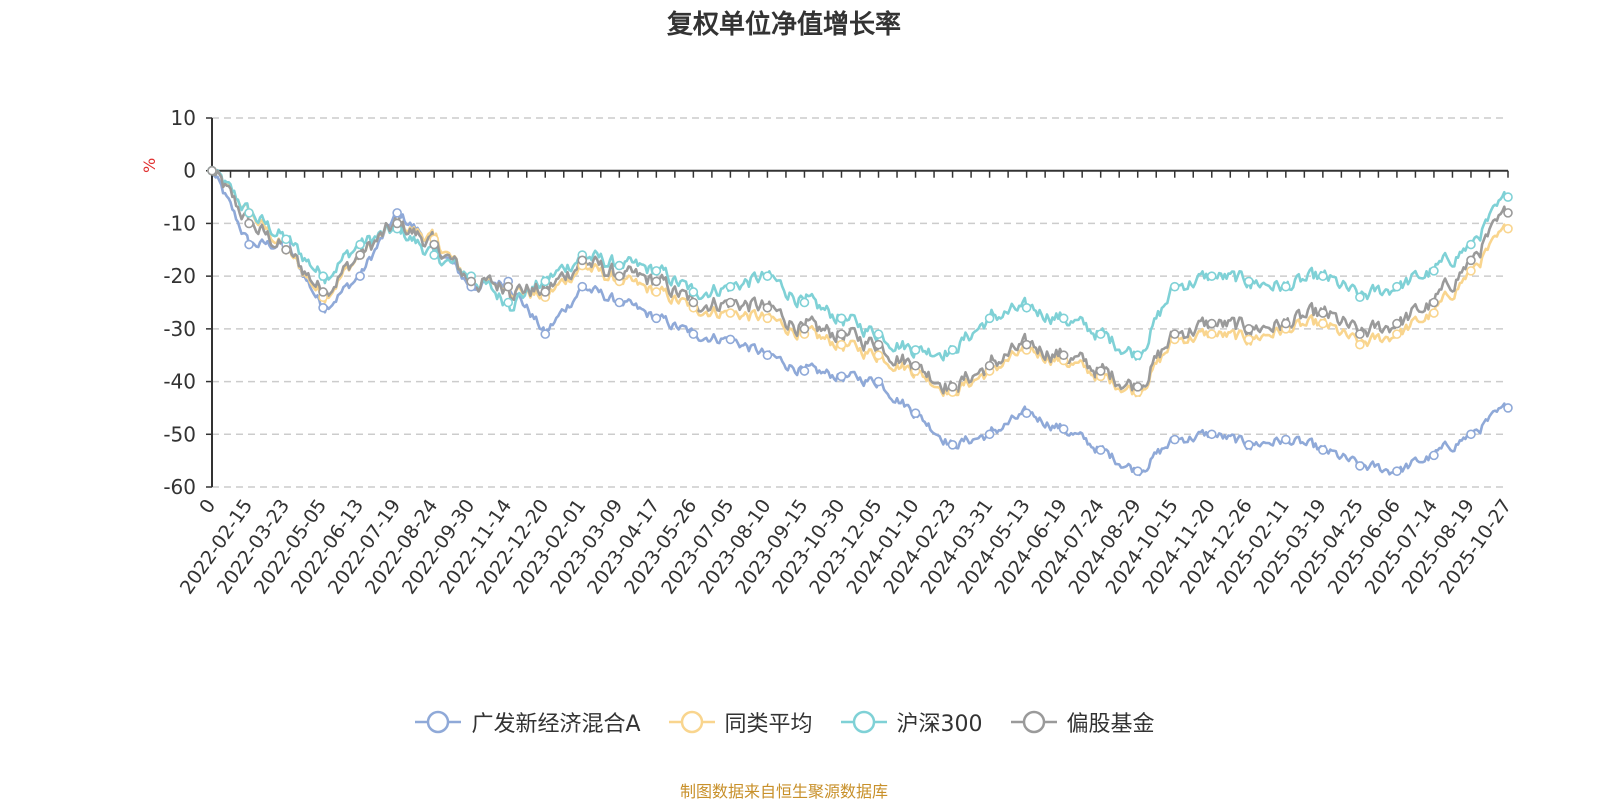 Image resolution: width=1600 pixels, height=802 pixels. I want to click on x-tick-label: 0, so click(207, 506).